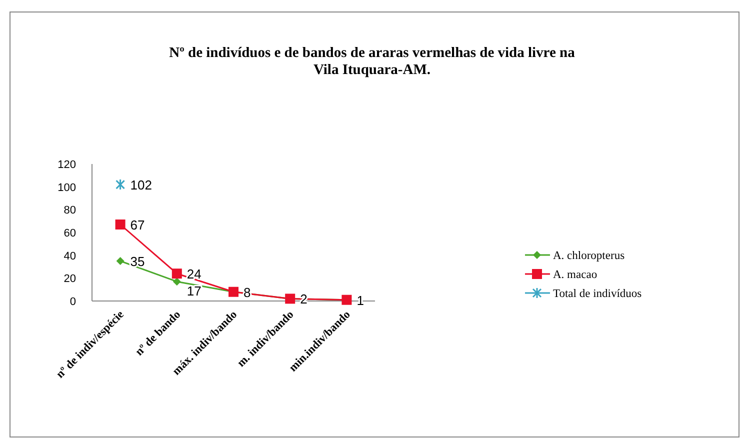 The height and width of the screenshot is (439, 741). What do you see at coordinates (137, 225) in the screenshot?
I see `data-label: 67` at bounding box center [137, 225].